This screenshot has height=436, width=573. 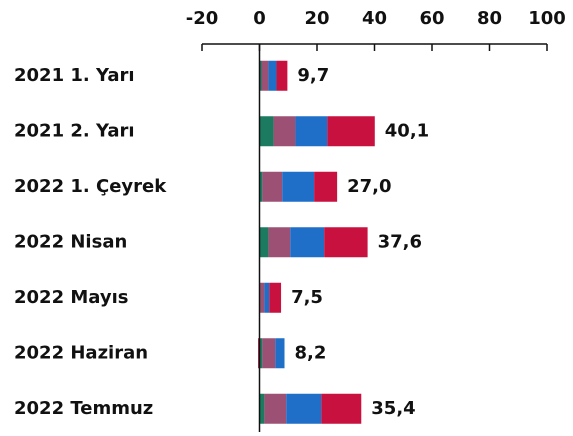 What do you see at coordinates (83, 408) in the screenshot?
I see `category-label: 2022 Temmuz` at bounding box center [83, 408].